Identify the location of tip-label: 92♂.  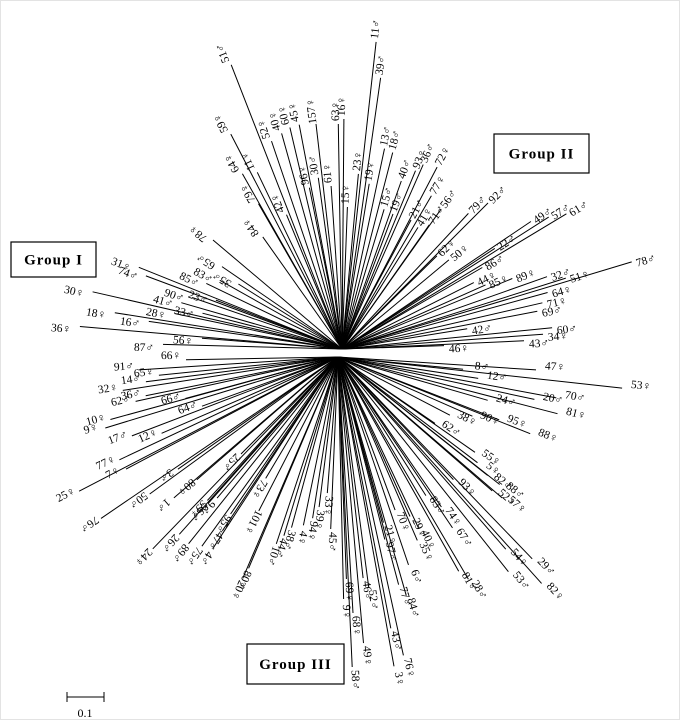
(498, 195).